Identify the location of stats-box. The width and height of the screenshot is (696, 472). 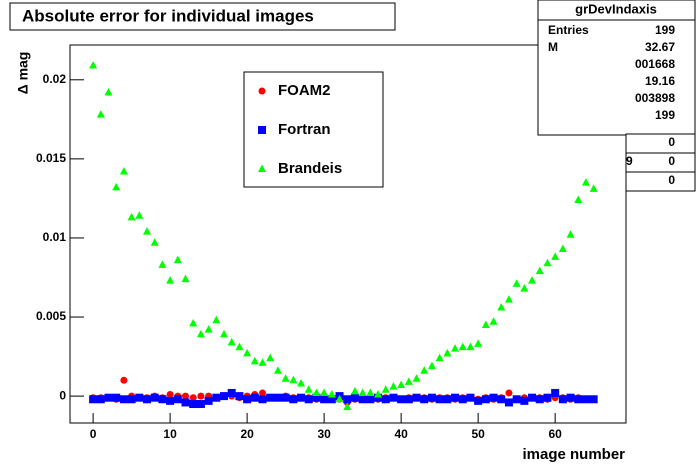
(616, 77).